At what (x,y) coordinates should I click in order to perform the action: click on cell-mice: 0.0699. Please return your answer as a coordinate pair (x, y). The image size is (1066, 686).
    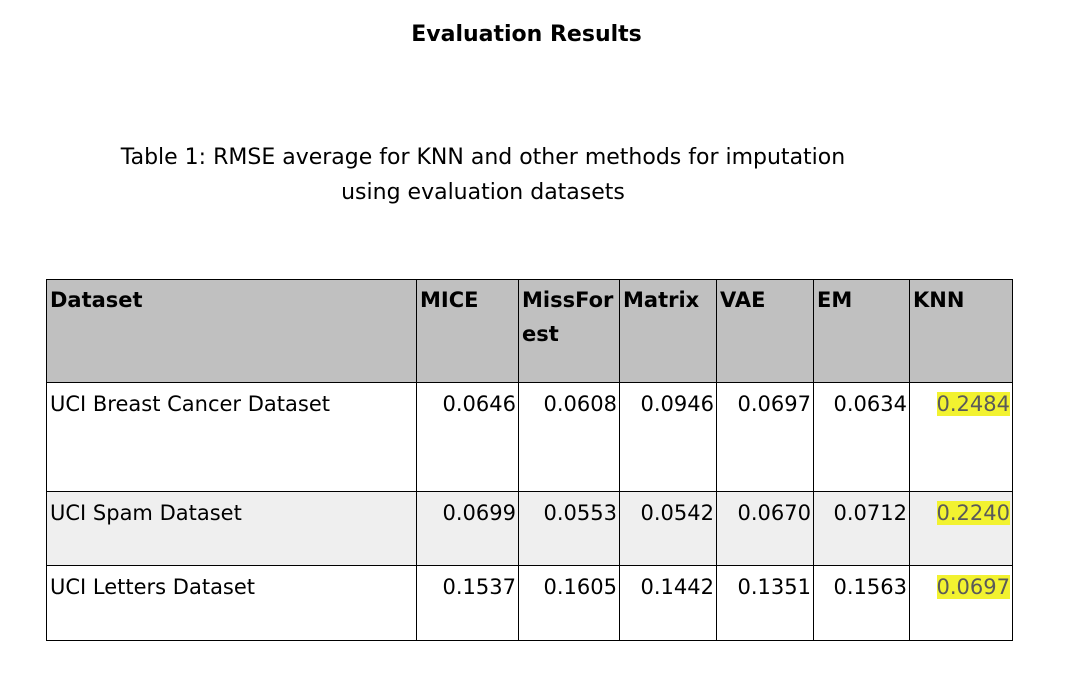
    Looking at the image, I should click on (467, 528).